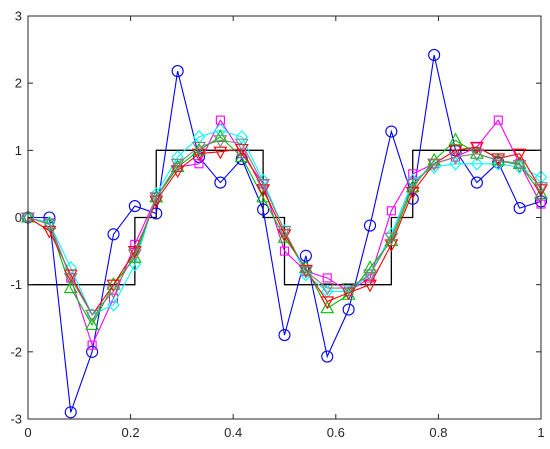 The width and height of the screenshot is (550, 449). I want to click on y-tick-label: -1, so click(16, 284).